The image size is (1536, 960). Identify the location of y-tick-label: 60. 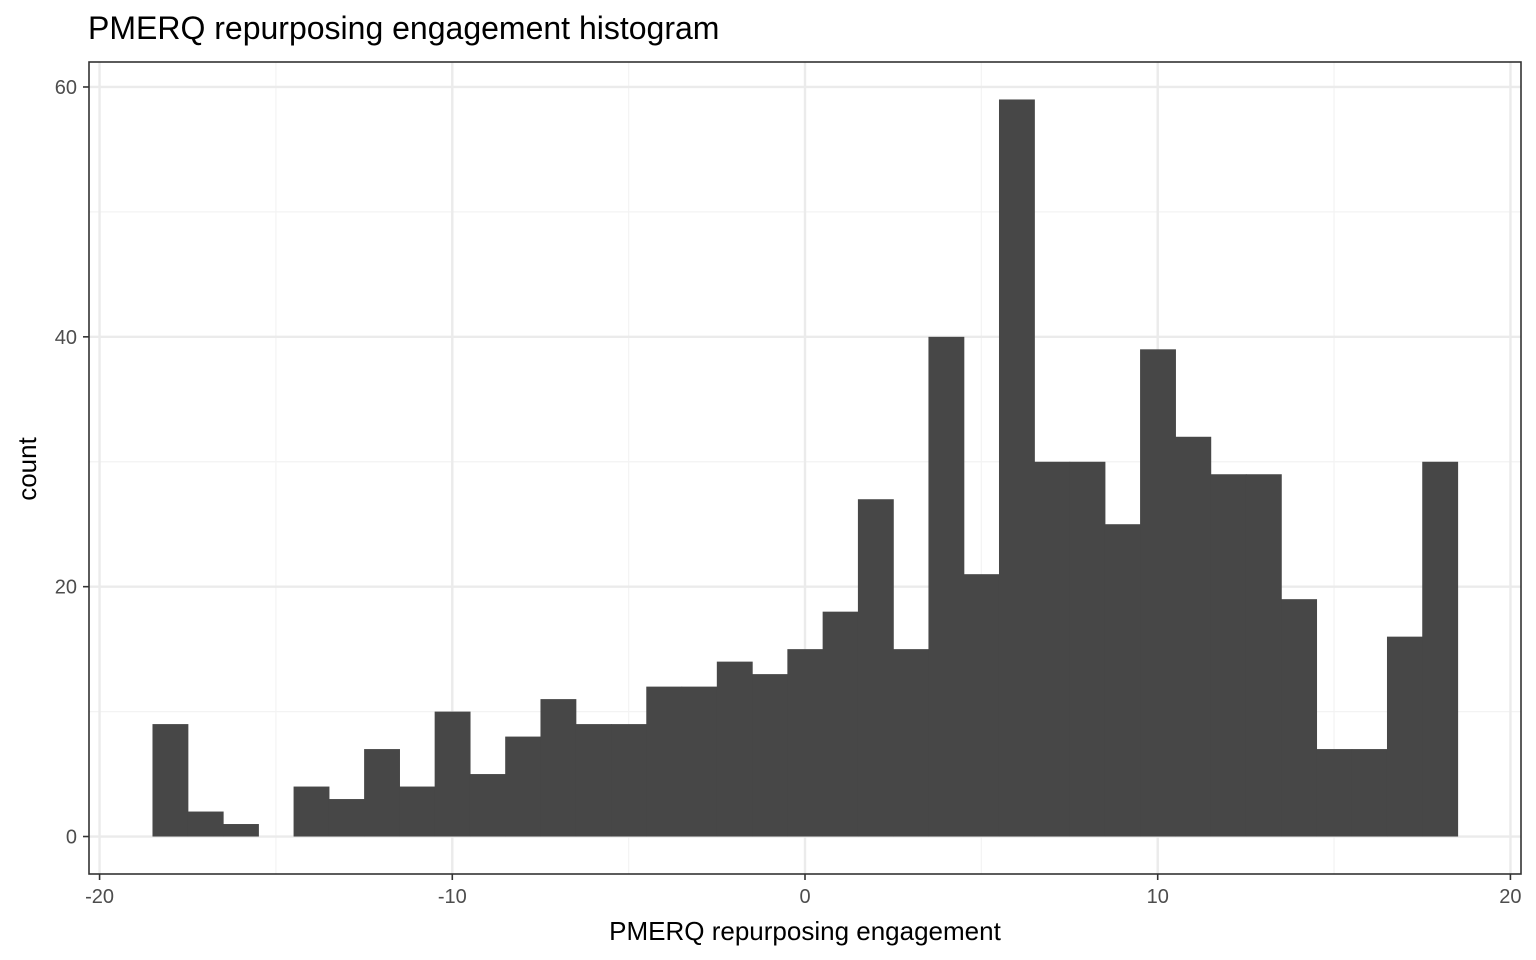
(66, 88).